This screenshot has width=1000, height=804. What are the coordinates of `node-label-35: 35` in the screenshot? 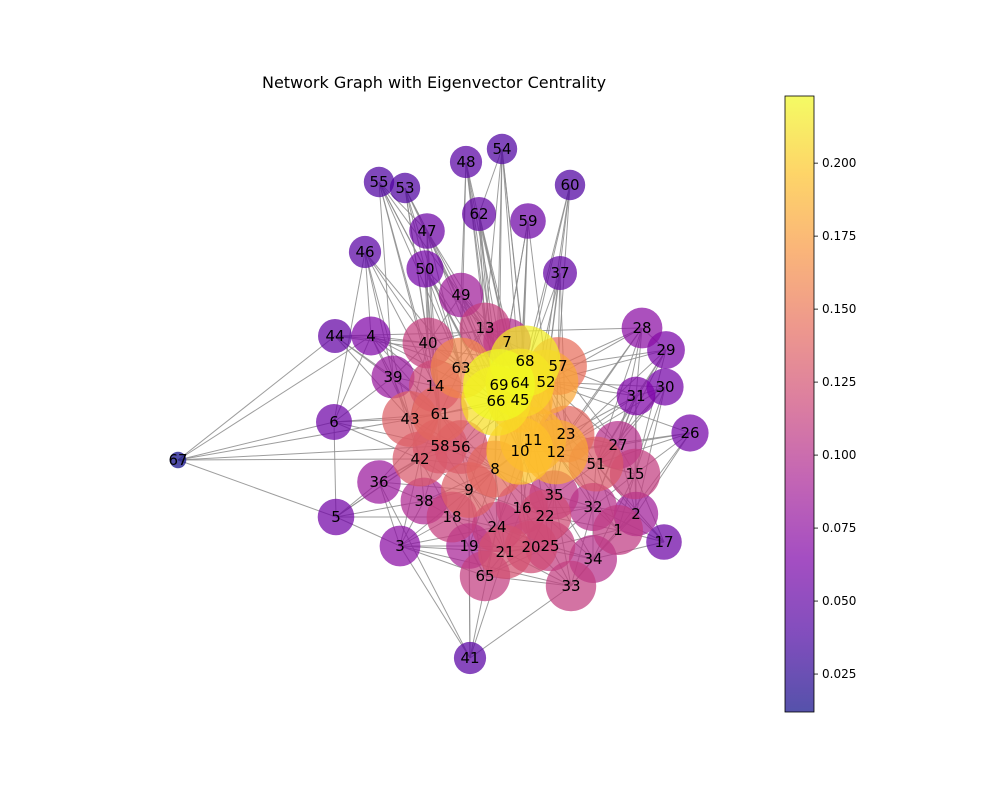 It's located at (553, 495).